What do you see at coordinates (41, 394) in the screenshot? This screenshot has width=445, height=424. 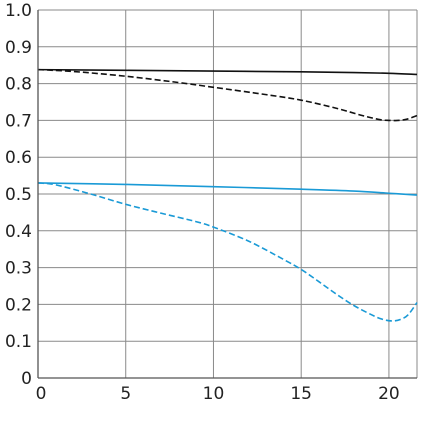 I see `x-tick-label: 0` at bounding box center [41, 394].